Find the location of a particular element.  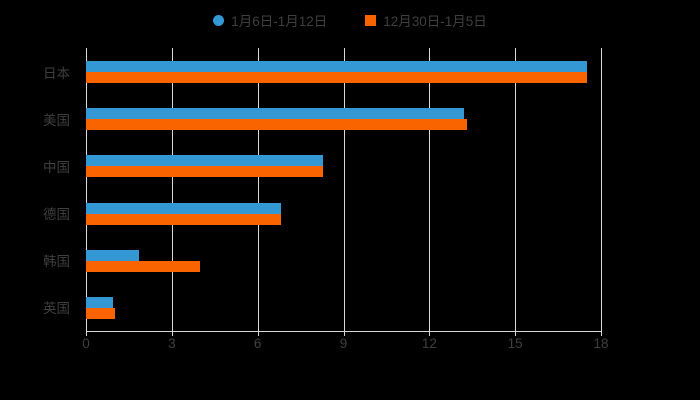

x-axis-tick-label: 3 is located at coordinates (172, 343).